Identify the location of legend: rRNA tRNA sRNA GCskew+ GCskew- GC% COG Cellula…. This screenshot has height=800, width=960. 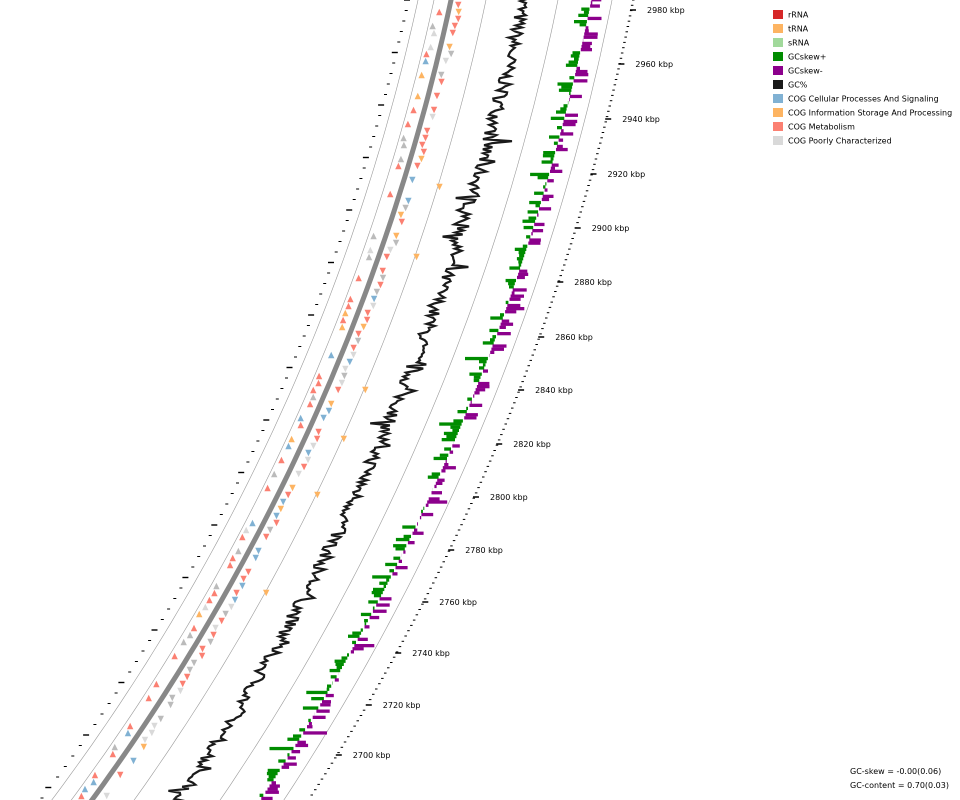
(862, 78).